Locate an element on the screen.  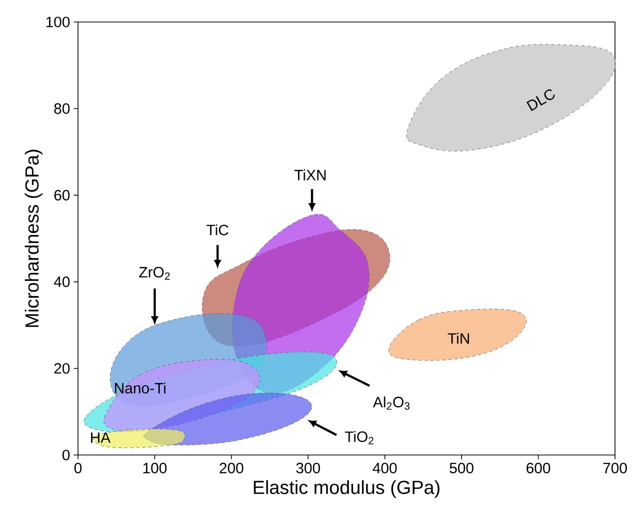
y-tick-label: 80 is located at coordinates (62, 108).